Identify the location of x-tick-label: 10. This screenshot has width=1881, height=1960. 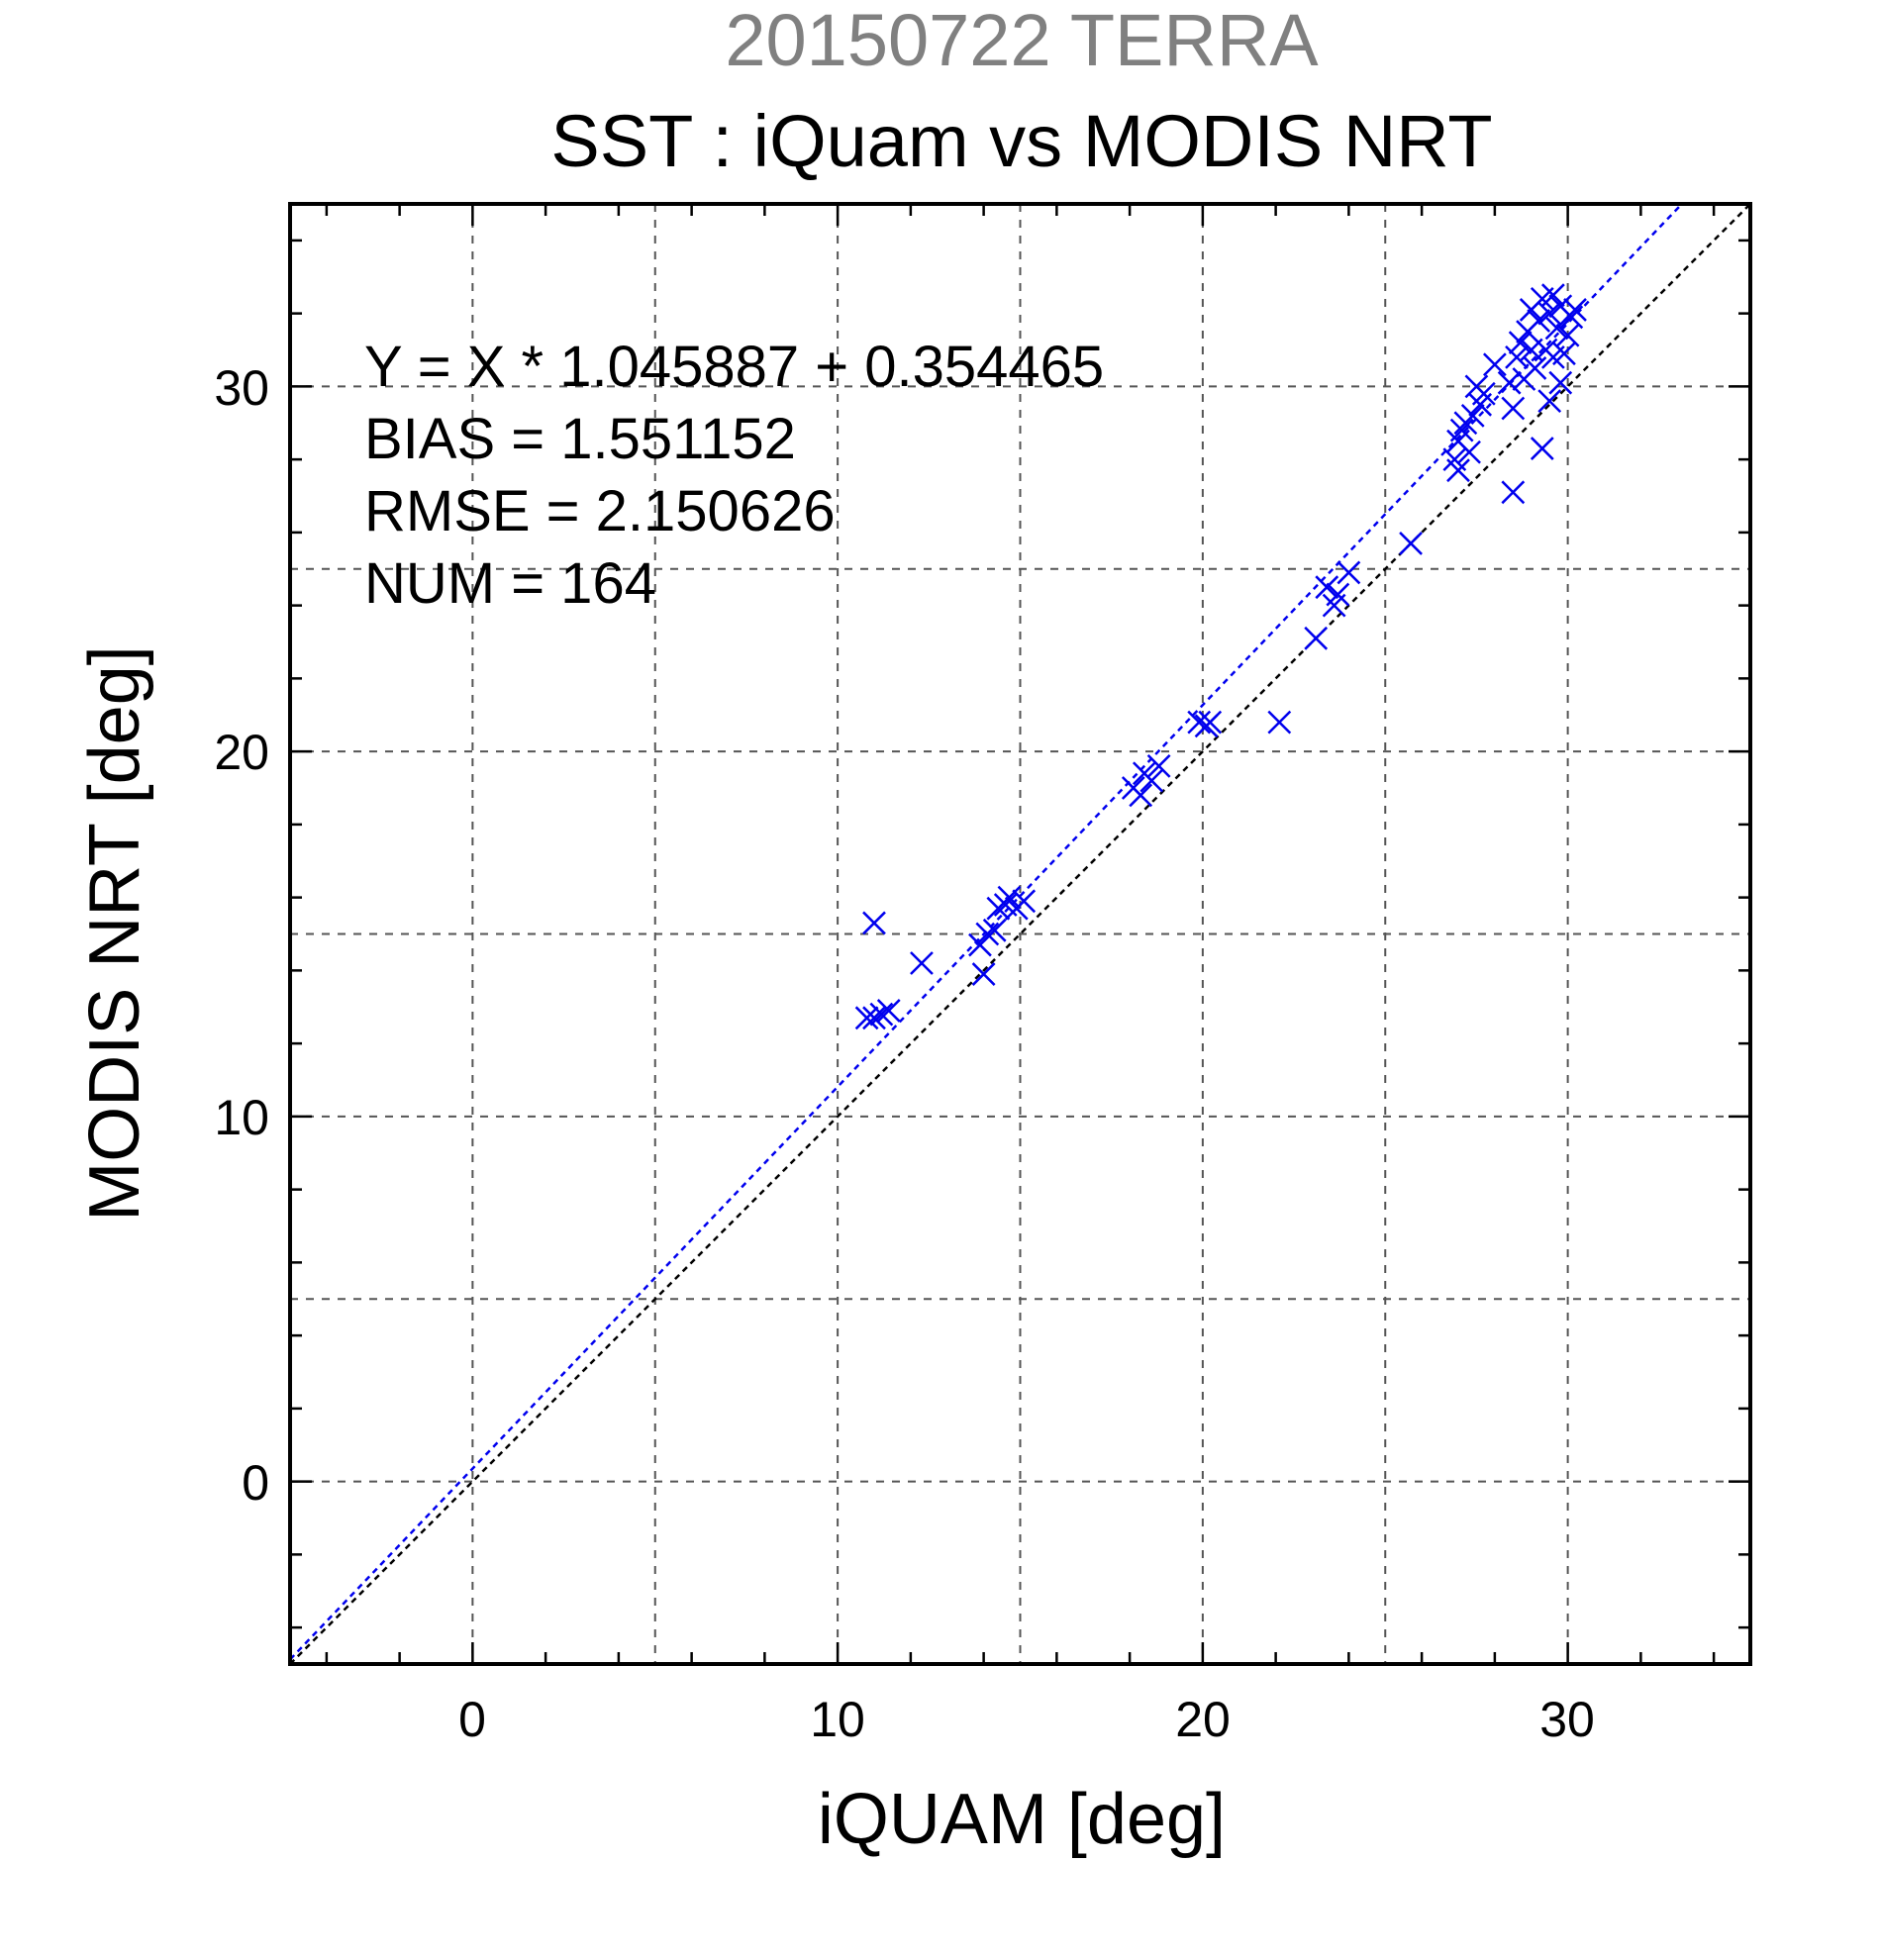
(837, 1719).